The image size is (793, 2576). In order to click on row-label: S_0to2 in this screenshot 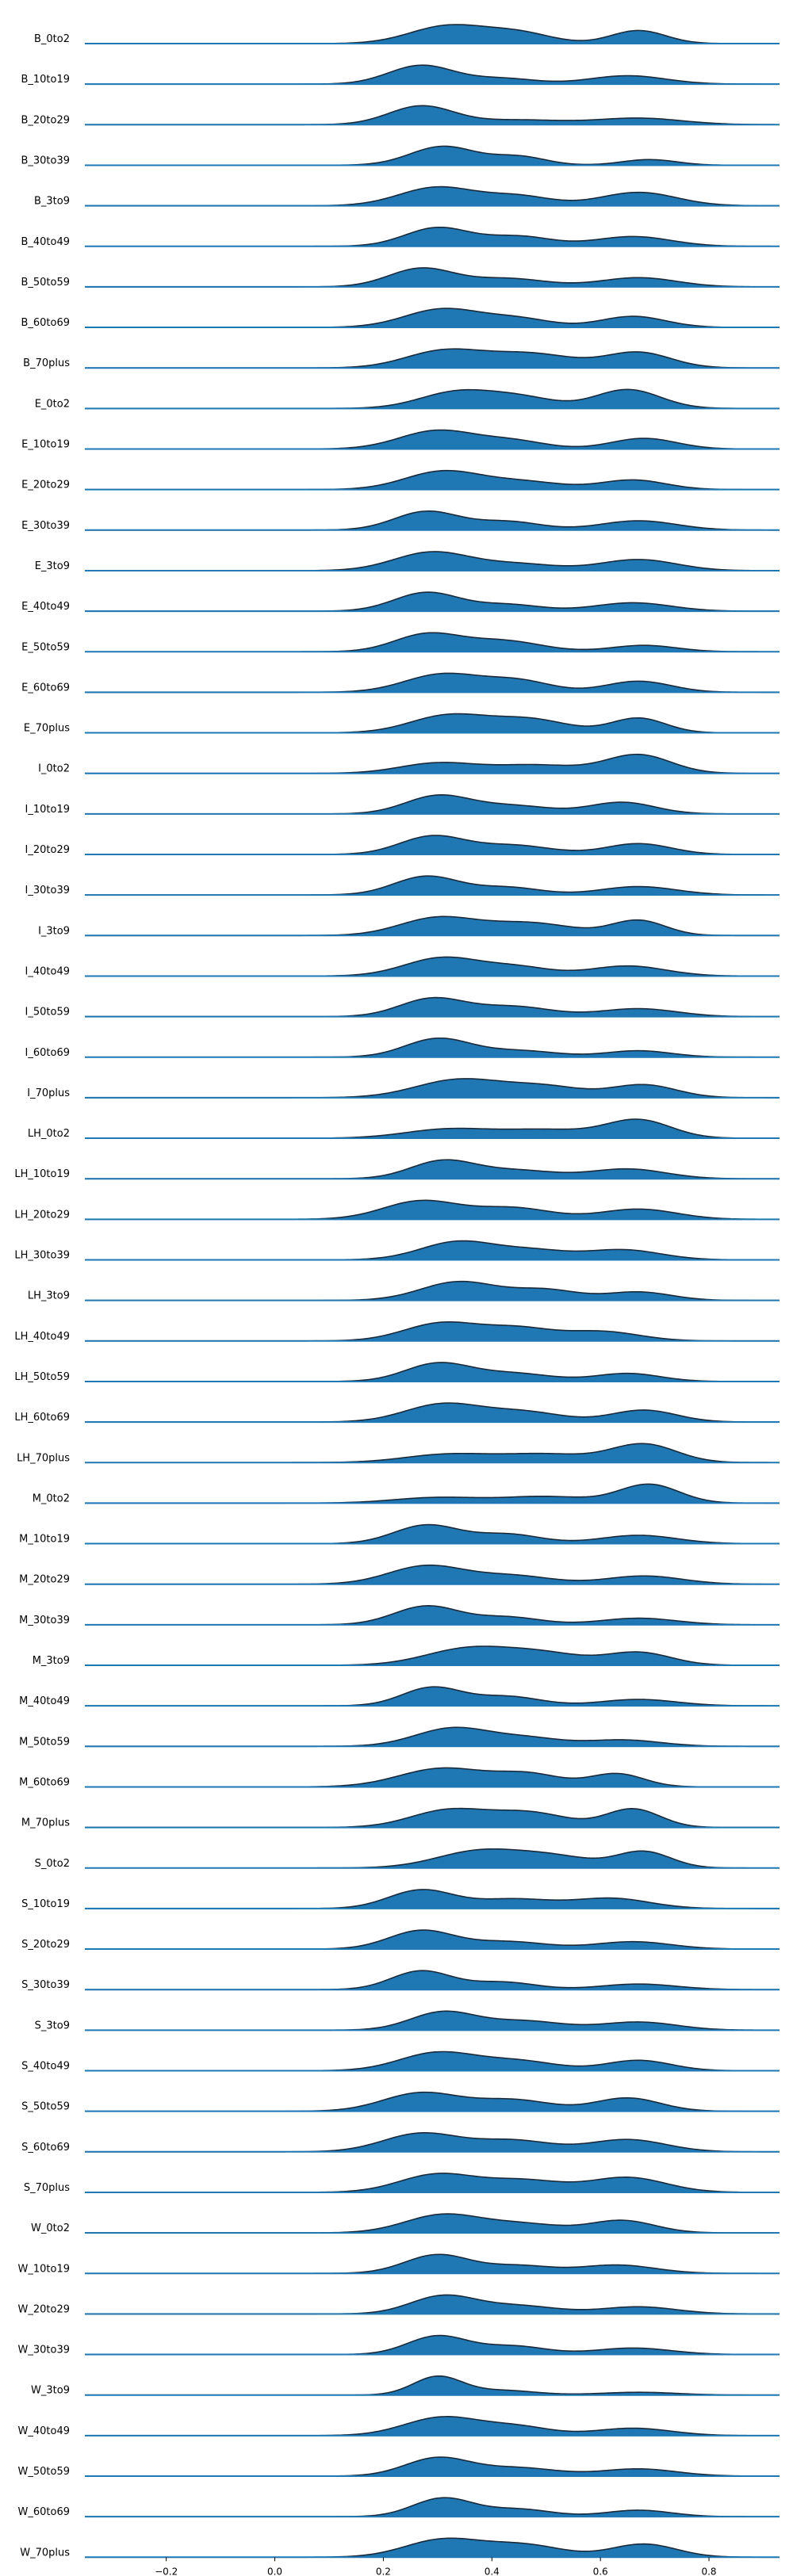, I will do `click(53, 1864)`.